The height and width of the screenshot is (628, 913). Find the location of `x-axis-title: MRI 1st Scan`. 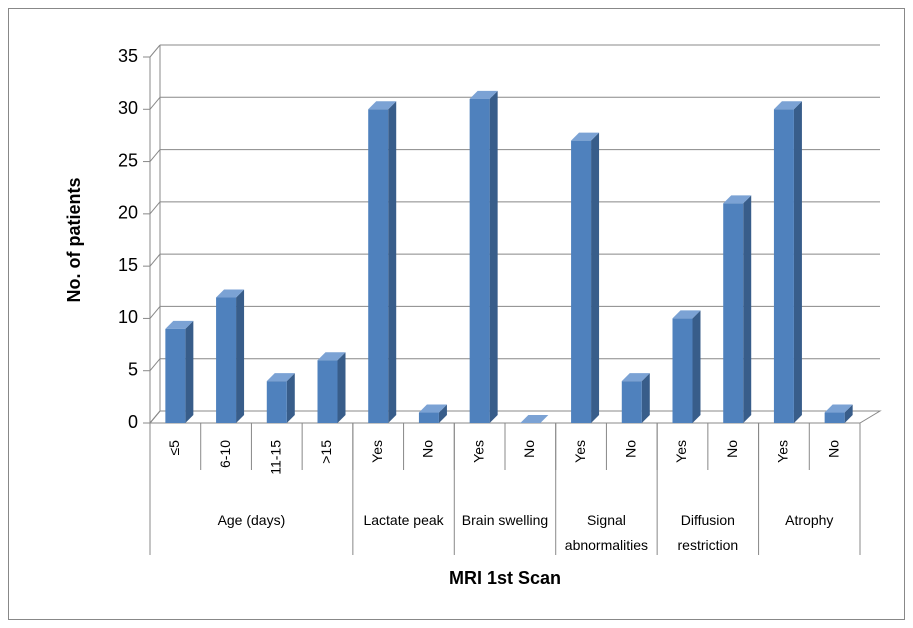

x-axis-title: MRI 1st Scan is located at coordinates (505, 578).